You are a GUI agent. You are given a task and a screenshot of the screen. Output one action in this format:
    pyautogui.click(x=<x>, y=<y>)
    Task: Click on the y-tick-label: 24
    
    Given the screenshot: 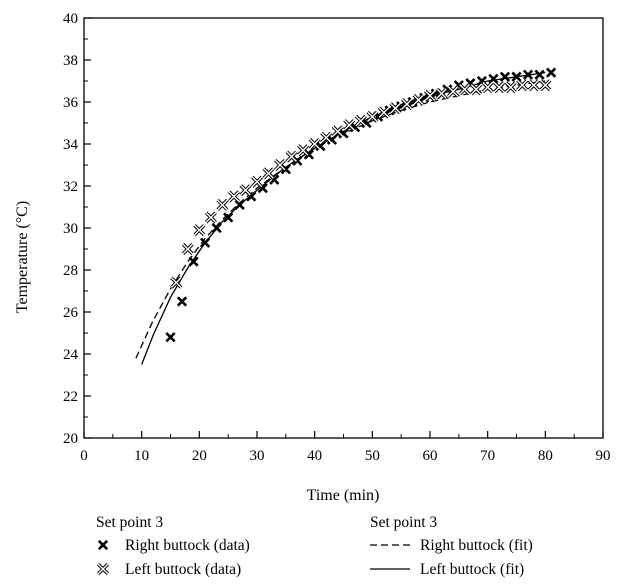 What is the action you would take?
    pyautogui.click(x=71, y=355)
    